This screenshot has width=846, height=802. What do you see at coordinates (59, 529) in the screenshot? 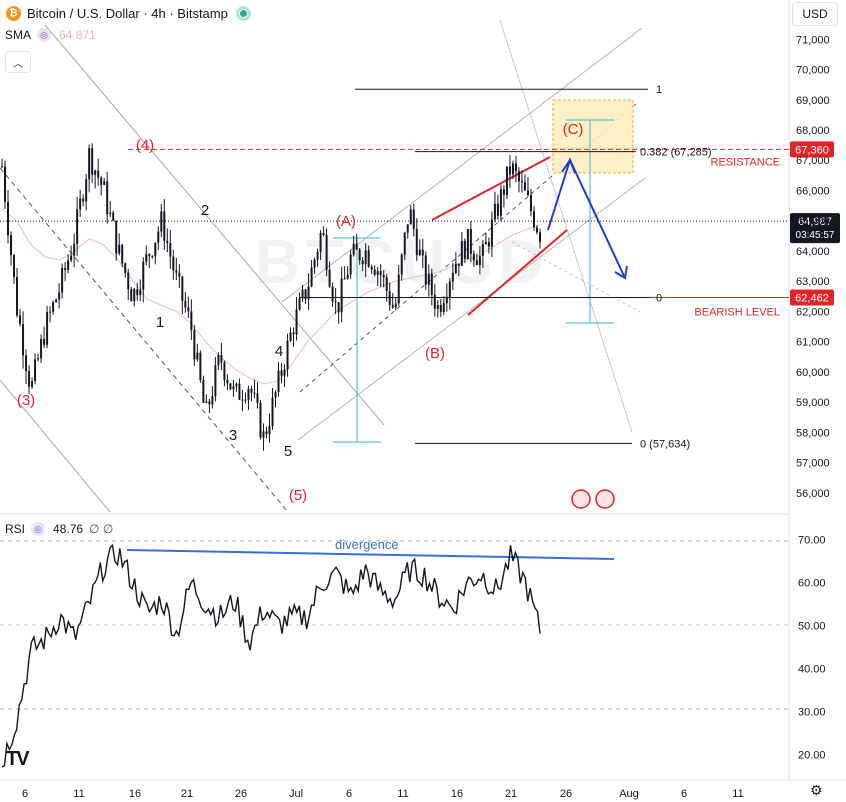
I see `rsi-legend: RSI ◎ 48.76 ∅ ∅` at bounding box center [59, 529].